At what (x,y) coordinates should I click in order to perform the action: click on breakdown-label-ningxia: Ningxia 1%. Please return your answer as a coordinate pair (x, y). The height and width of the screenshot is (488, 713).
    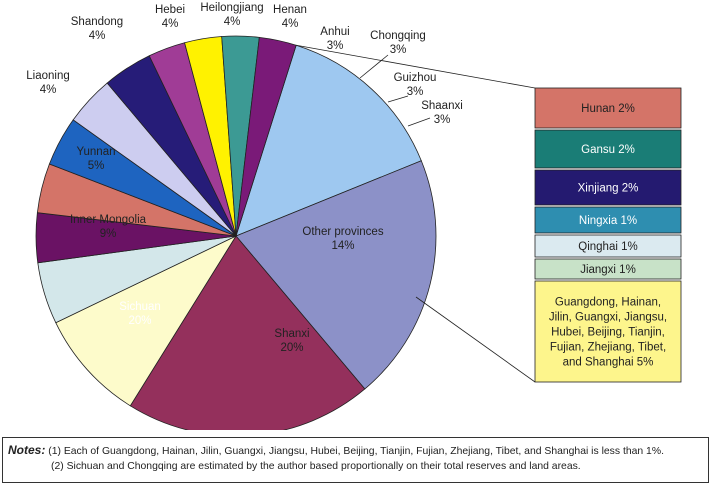
    Looking at the image, I should click on (608, 221).